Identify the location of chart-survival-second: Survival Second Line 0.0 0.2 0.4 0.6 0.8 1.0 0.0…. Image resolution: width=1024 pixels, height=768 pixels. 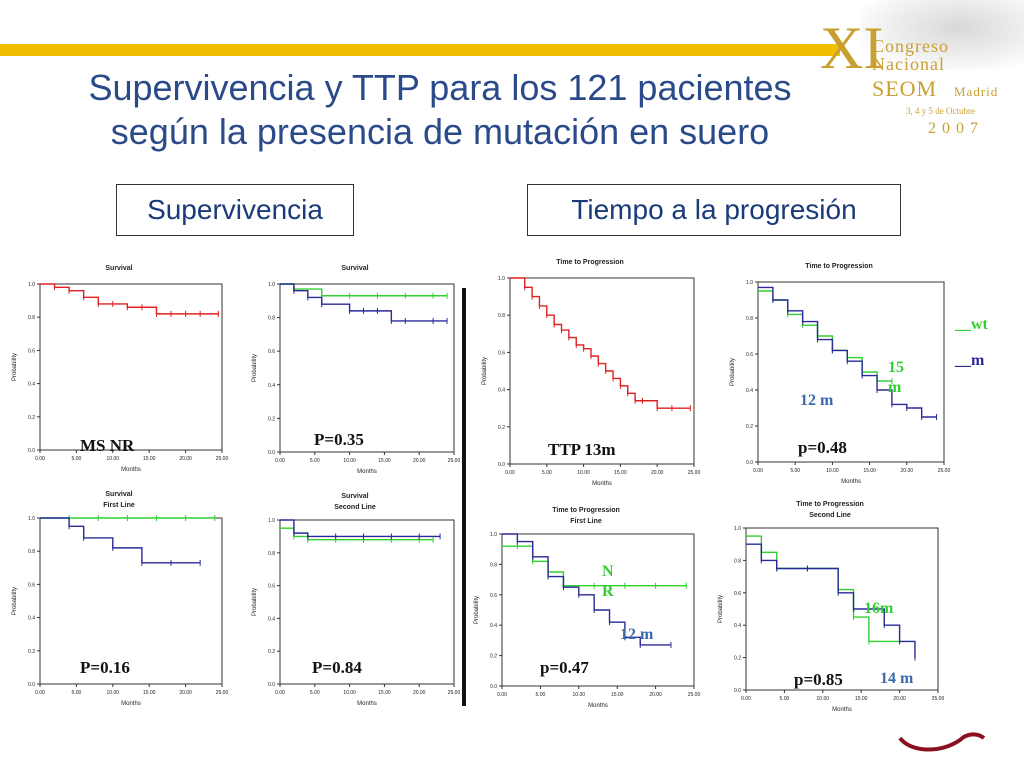
(356, 600).